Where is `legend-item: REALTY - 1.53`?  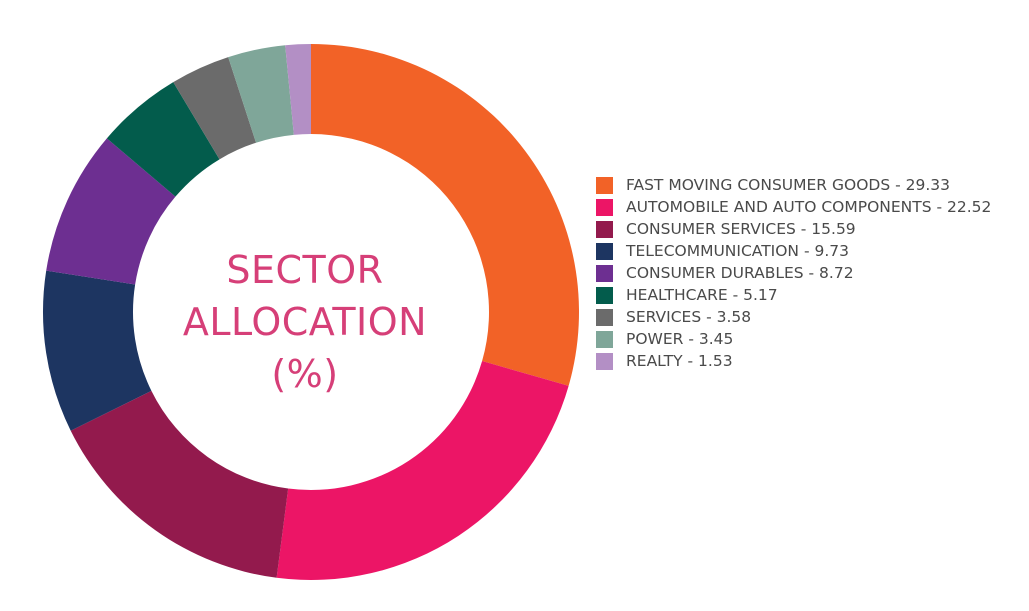
legend-item: REALTY - 1.53 is located at coordinates (806, 361).